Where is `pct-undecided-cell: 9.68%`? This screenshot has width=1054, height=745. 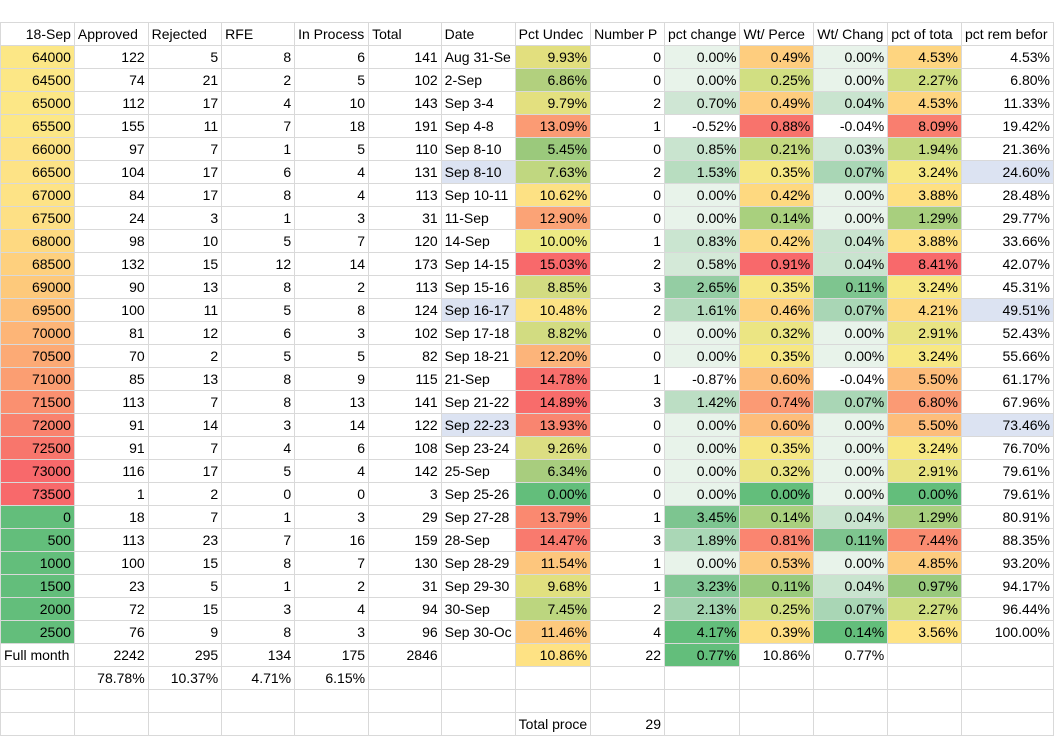
pct-undecided-cell: 9.68% is located at coordinates (553, 586).